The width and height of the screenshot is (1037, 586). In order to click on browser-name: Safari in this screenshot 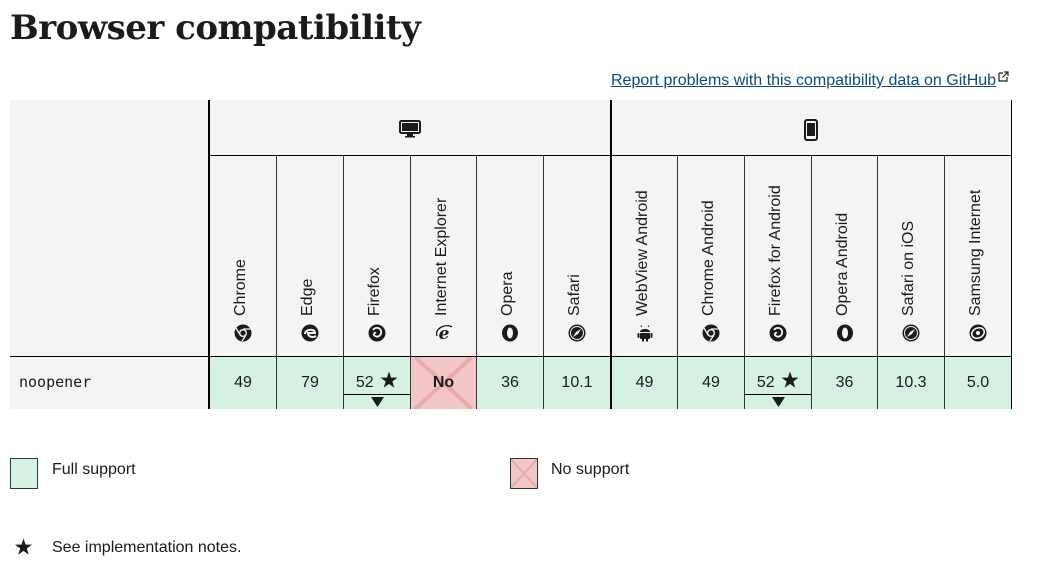, I will do `click(574, 295)`.